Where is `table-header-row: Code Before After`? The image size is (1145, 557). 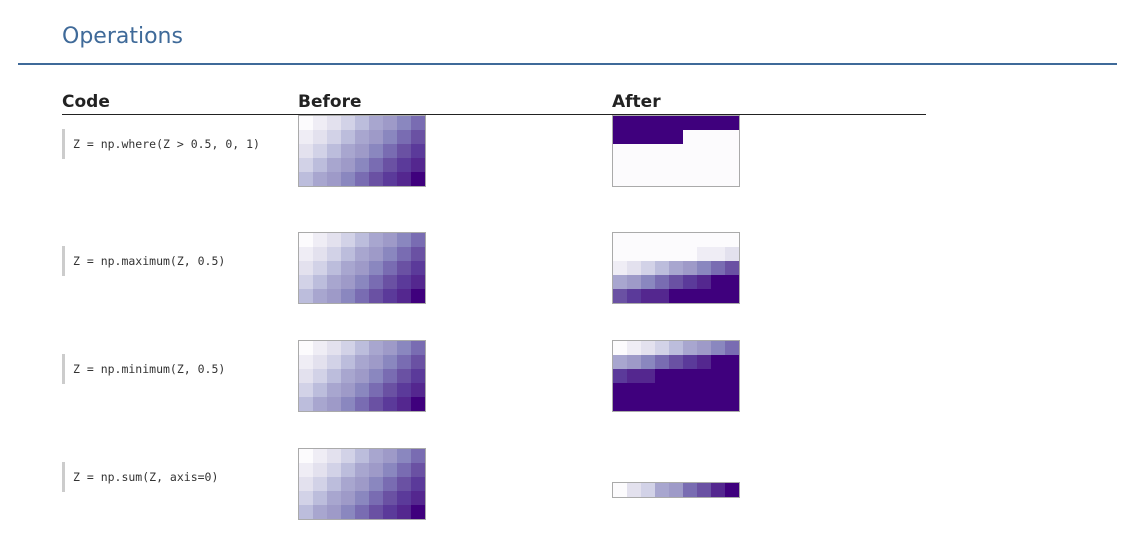
table-header-row: Code Before After is located at coordinates (494, 101).